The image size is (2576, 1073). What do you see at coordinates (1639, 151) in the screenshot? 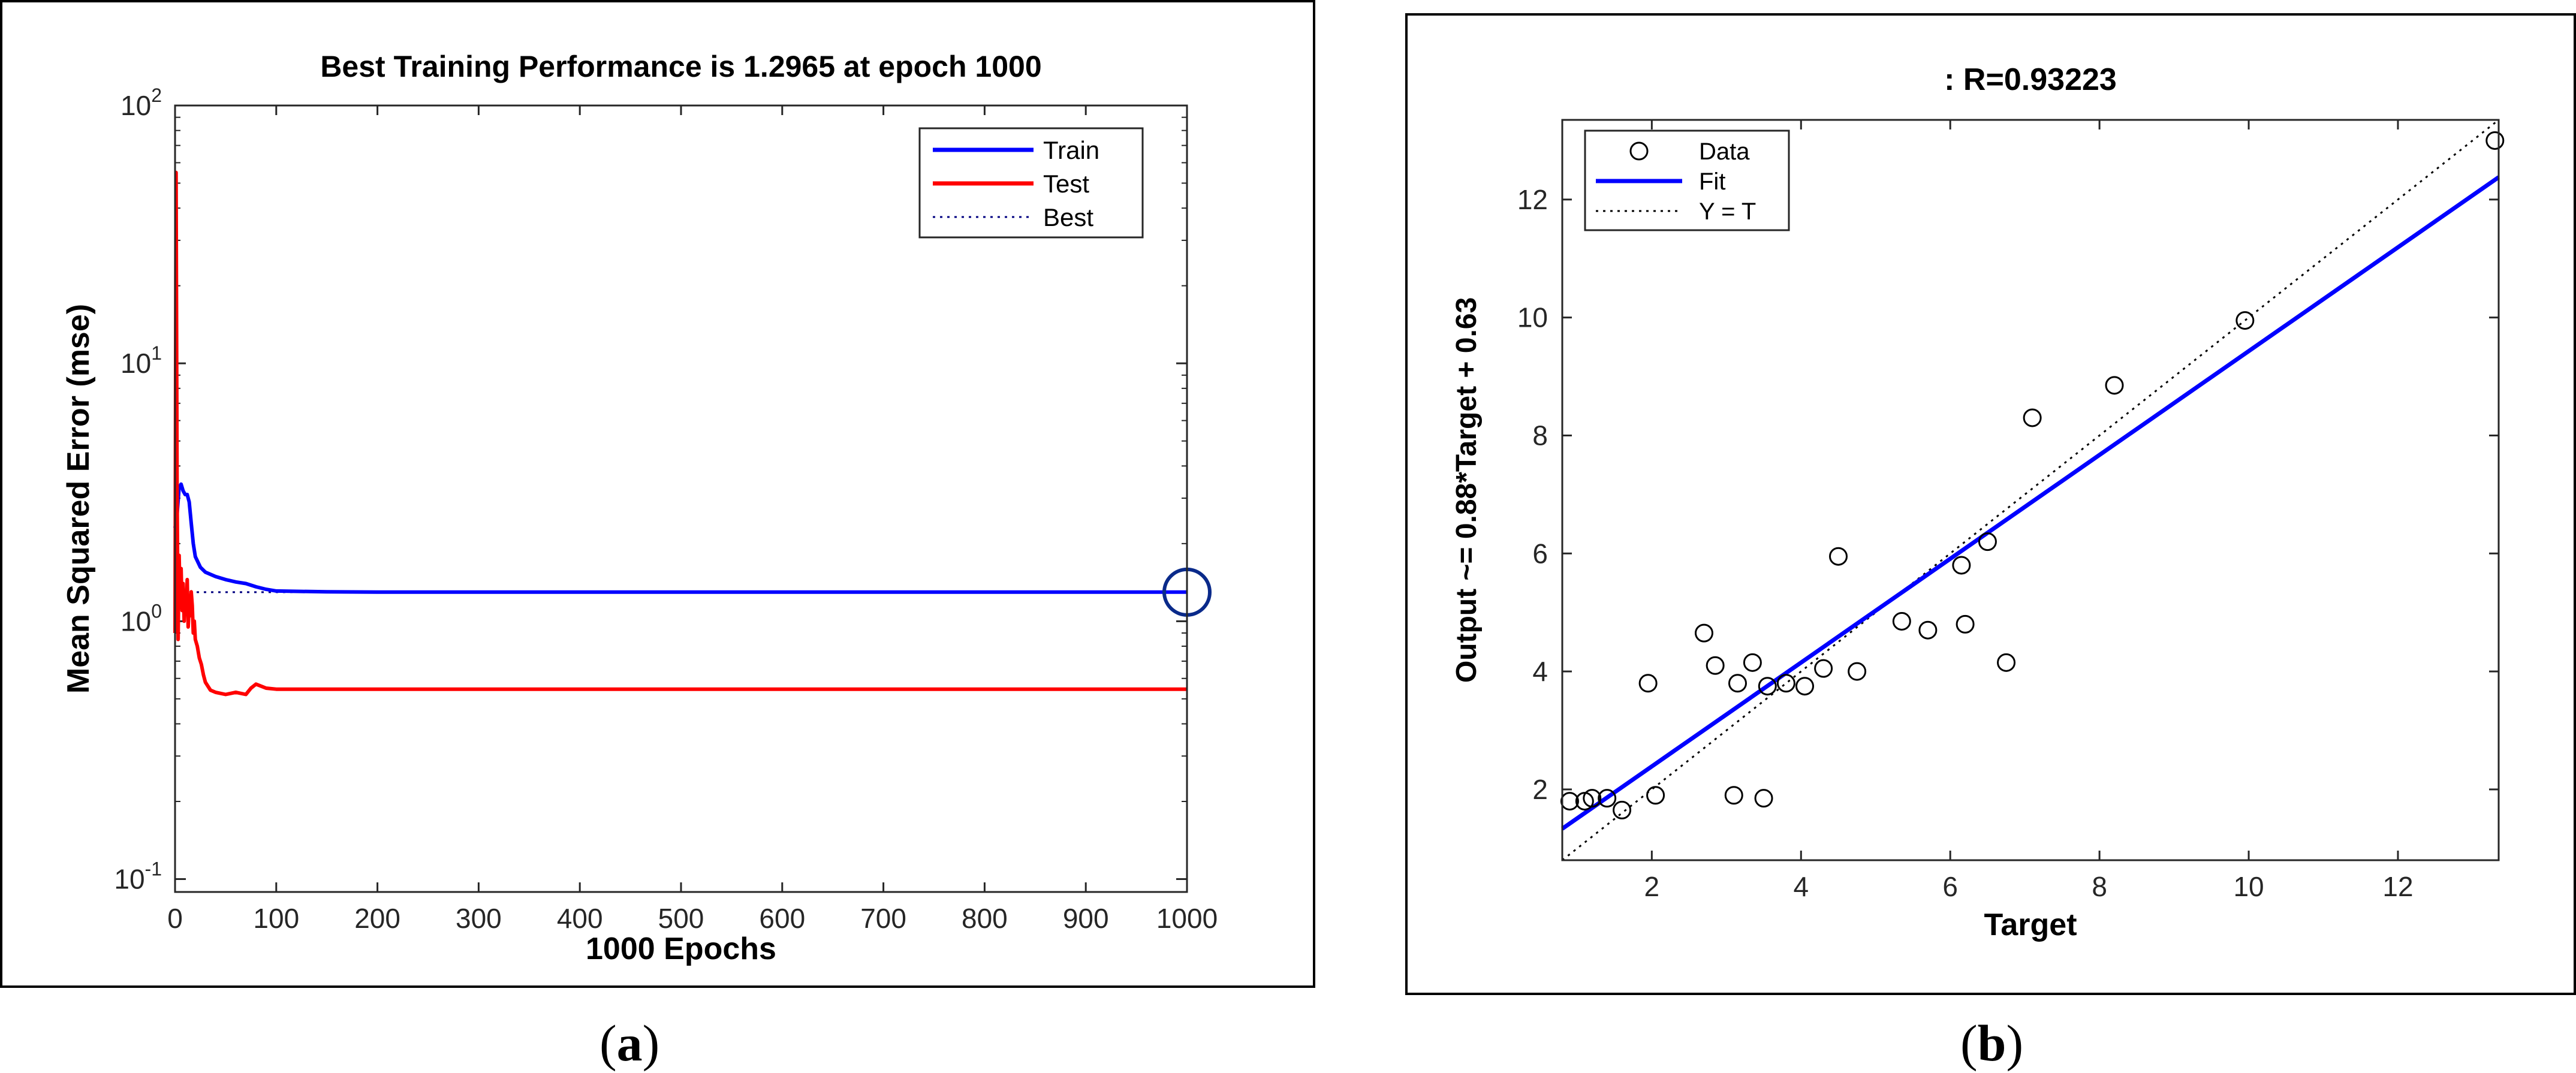
I see `legend-swatch-data` at bounding box center [1639, 151].